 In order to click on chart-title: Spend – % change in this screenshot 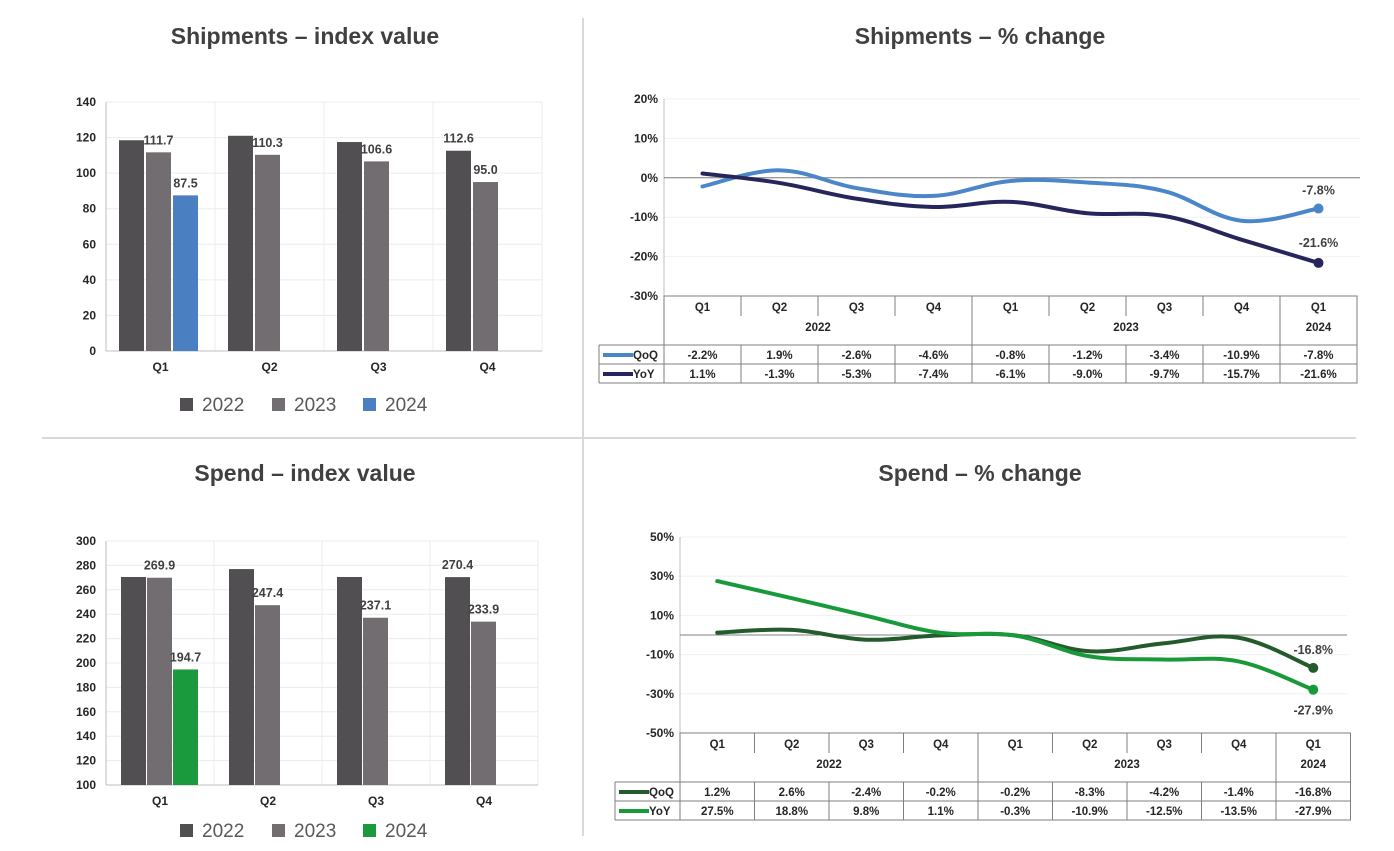, I will do `click(979, 473)`.